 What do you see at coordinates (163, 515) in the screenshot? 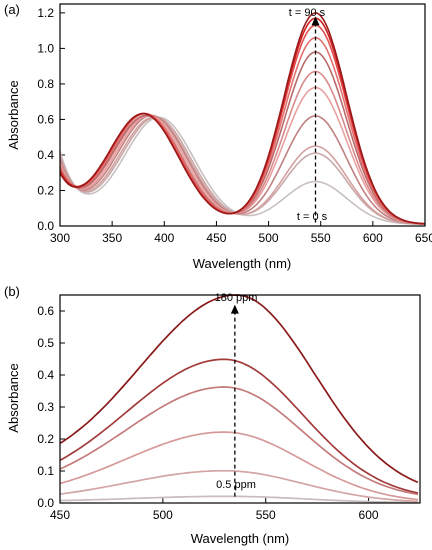
I see `panel-b-xtick-label: 500` at bounding box center [163, 515].